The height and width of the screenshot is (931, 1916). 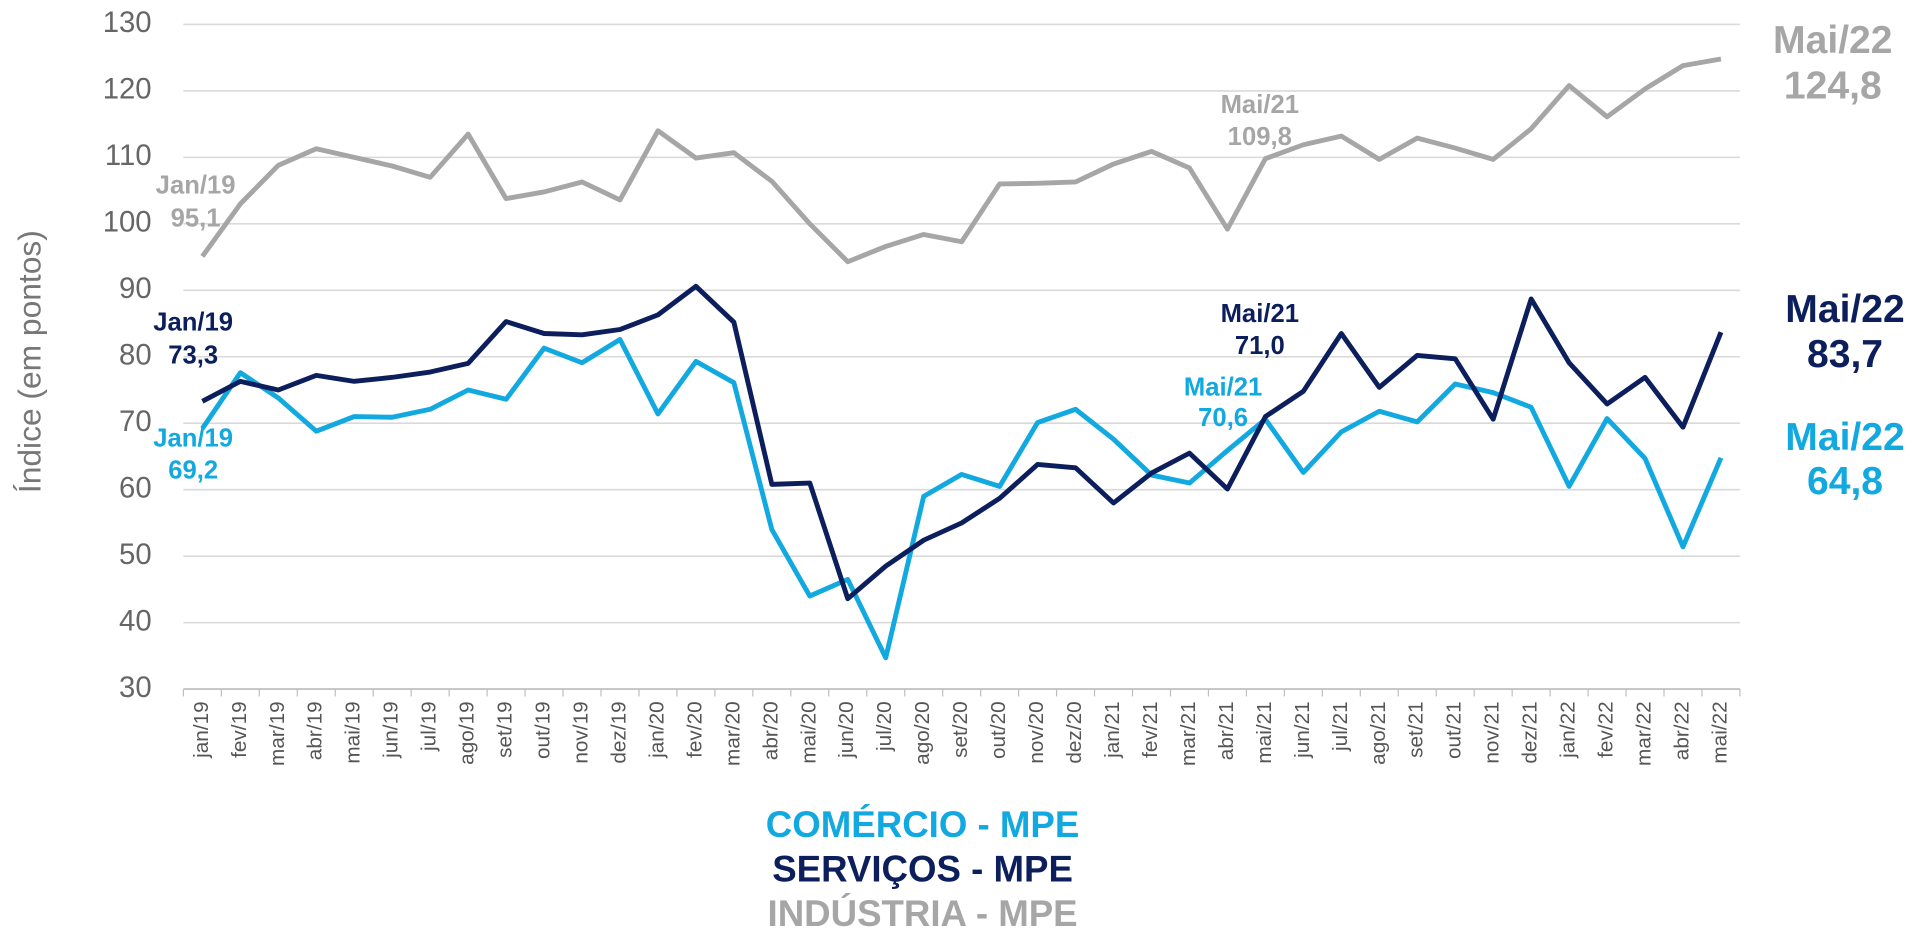 I want to click on x-tick-label: nov/19, so click(x=581, y=732).